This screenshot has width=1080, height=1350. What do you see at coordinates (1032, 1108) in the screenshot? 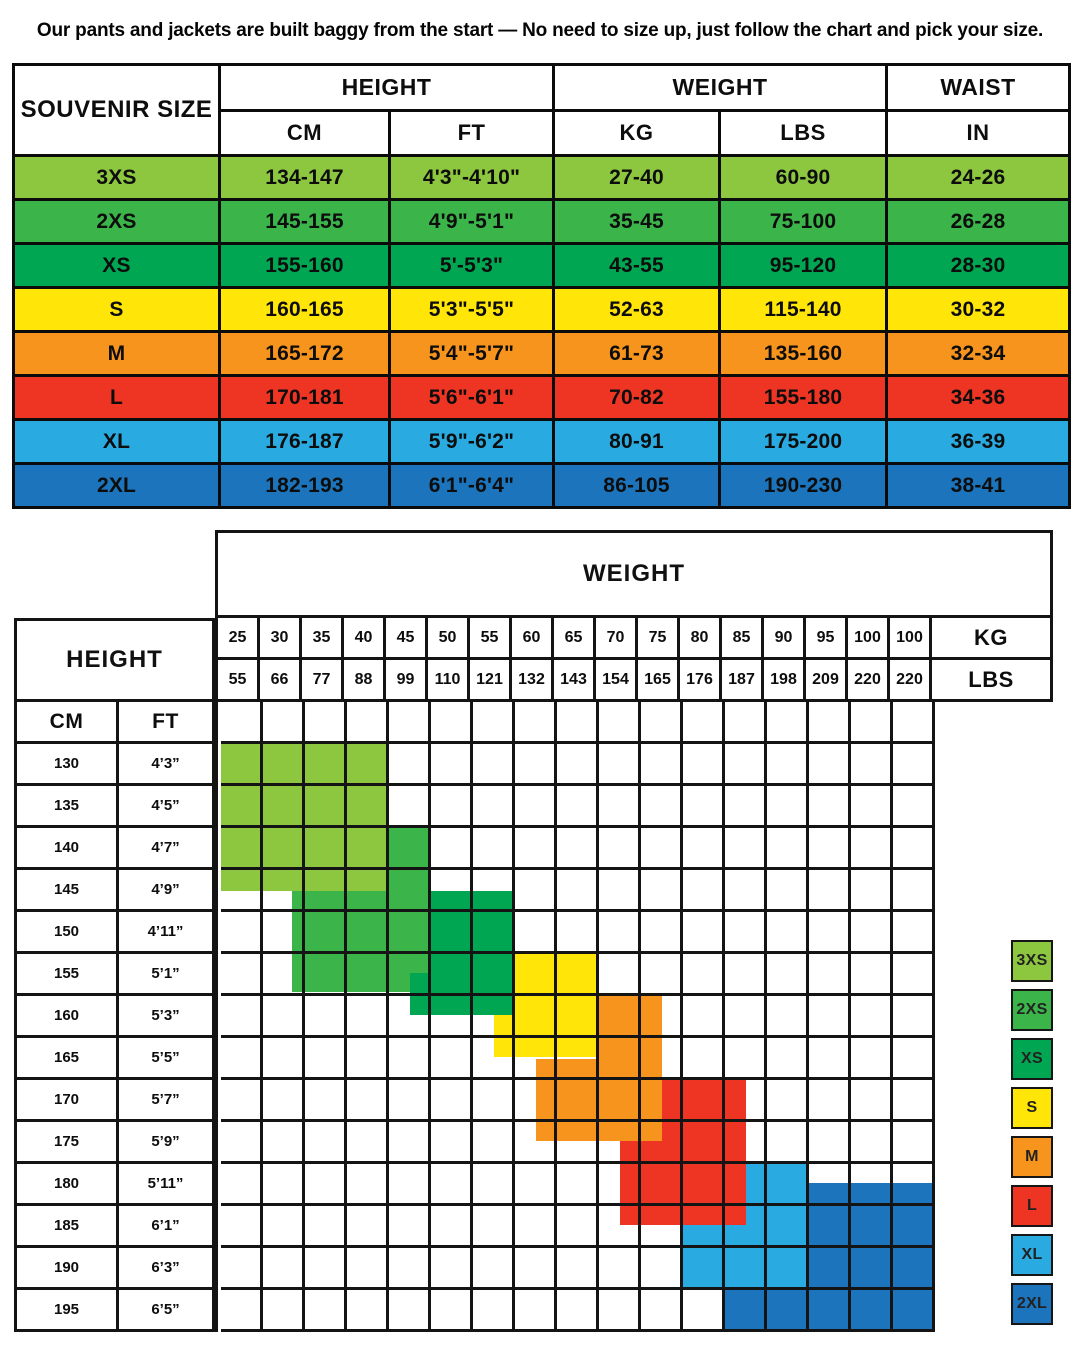
I see `legend-item-s: S` at bounding box center [1032, 1108].